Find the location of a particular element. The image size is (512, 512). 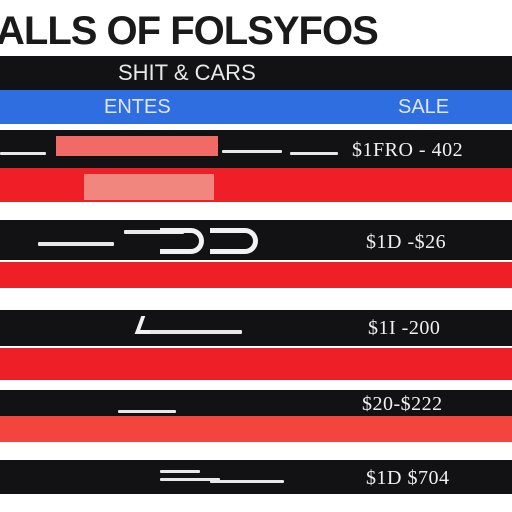

row-price: $1D $704 is located at coordinates (408, 478).